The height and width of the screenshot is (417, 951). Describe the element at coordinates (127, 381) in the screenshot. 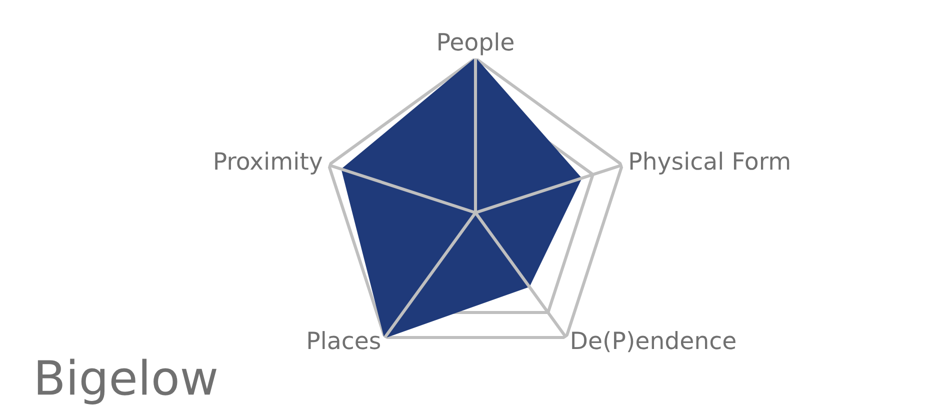

I see `text: Bigelow` at that location.